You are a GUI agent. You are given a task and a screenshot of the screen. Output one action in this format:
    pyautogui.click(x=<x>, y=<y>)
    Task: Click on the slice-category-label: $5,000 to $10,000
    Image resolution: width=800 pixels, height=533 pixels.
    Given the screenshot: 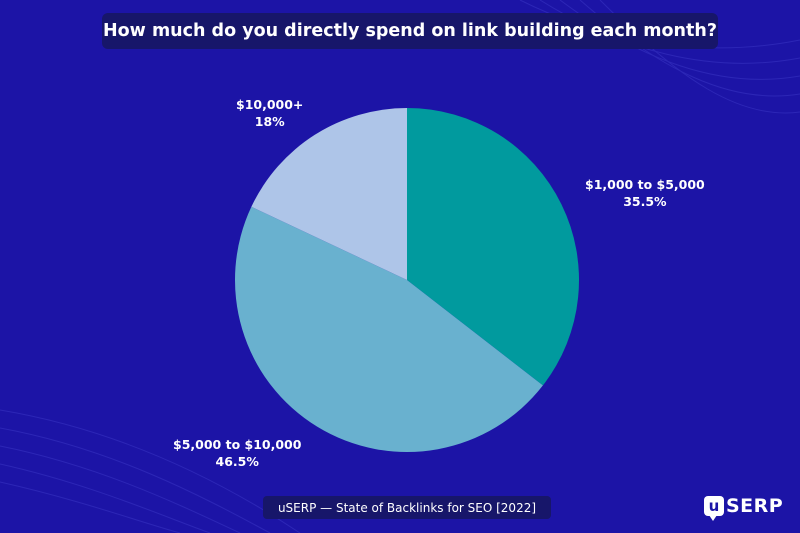 What is the action you would take?
    pyautogui.click(x=237, y=444)
    